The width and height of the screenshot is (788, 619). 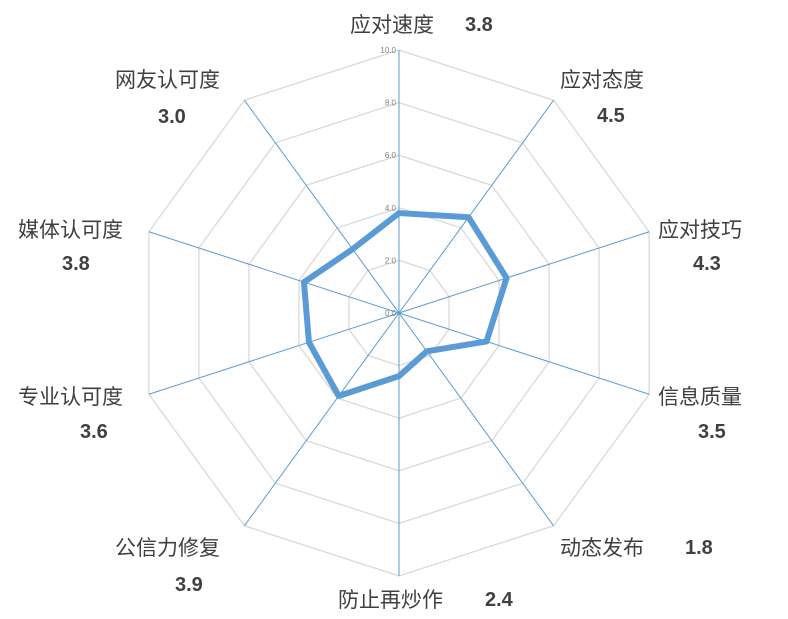 I want to click on tick-label: 10.0, so click(x=388, y=50).